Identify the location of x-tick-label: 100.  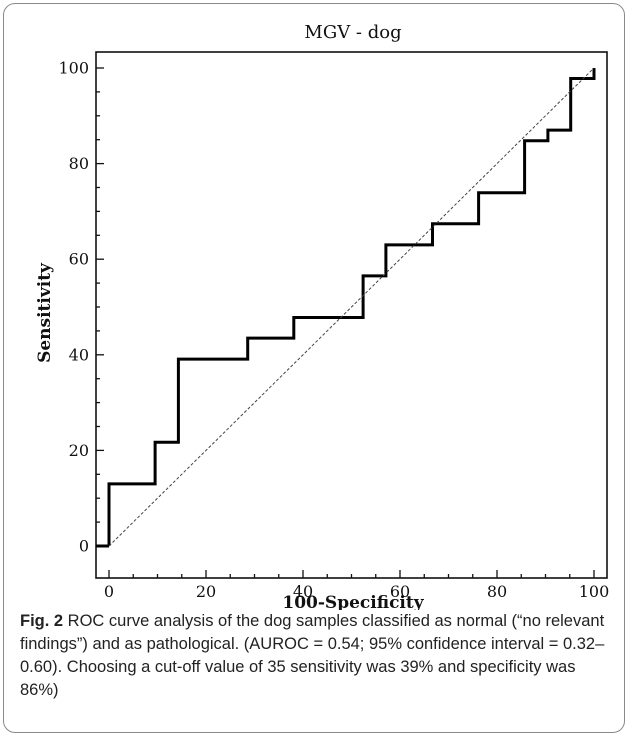
(594, 591).